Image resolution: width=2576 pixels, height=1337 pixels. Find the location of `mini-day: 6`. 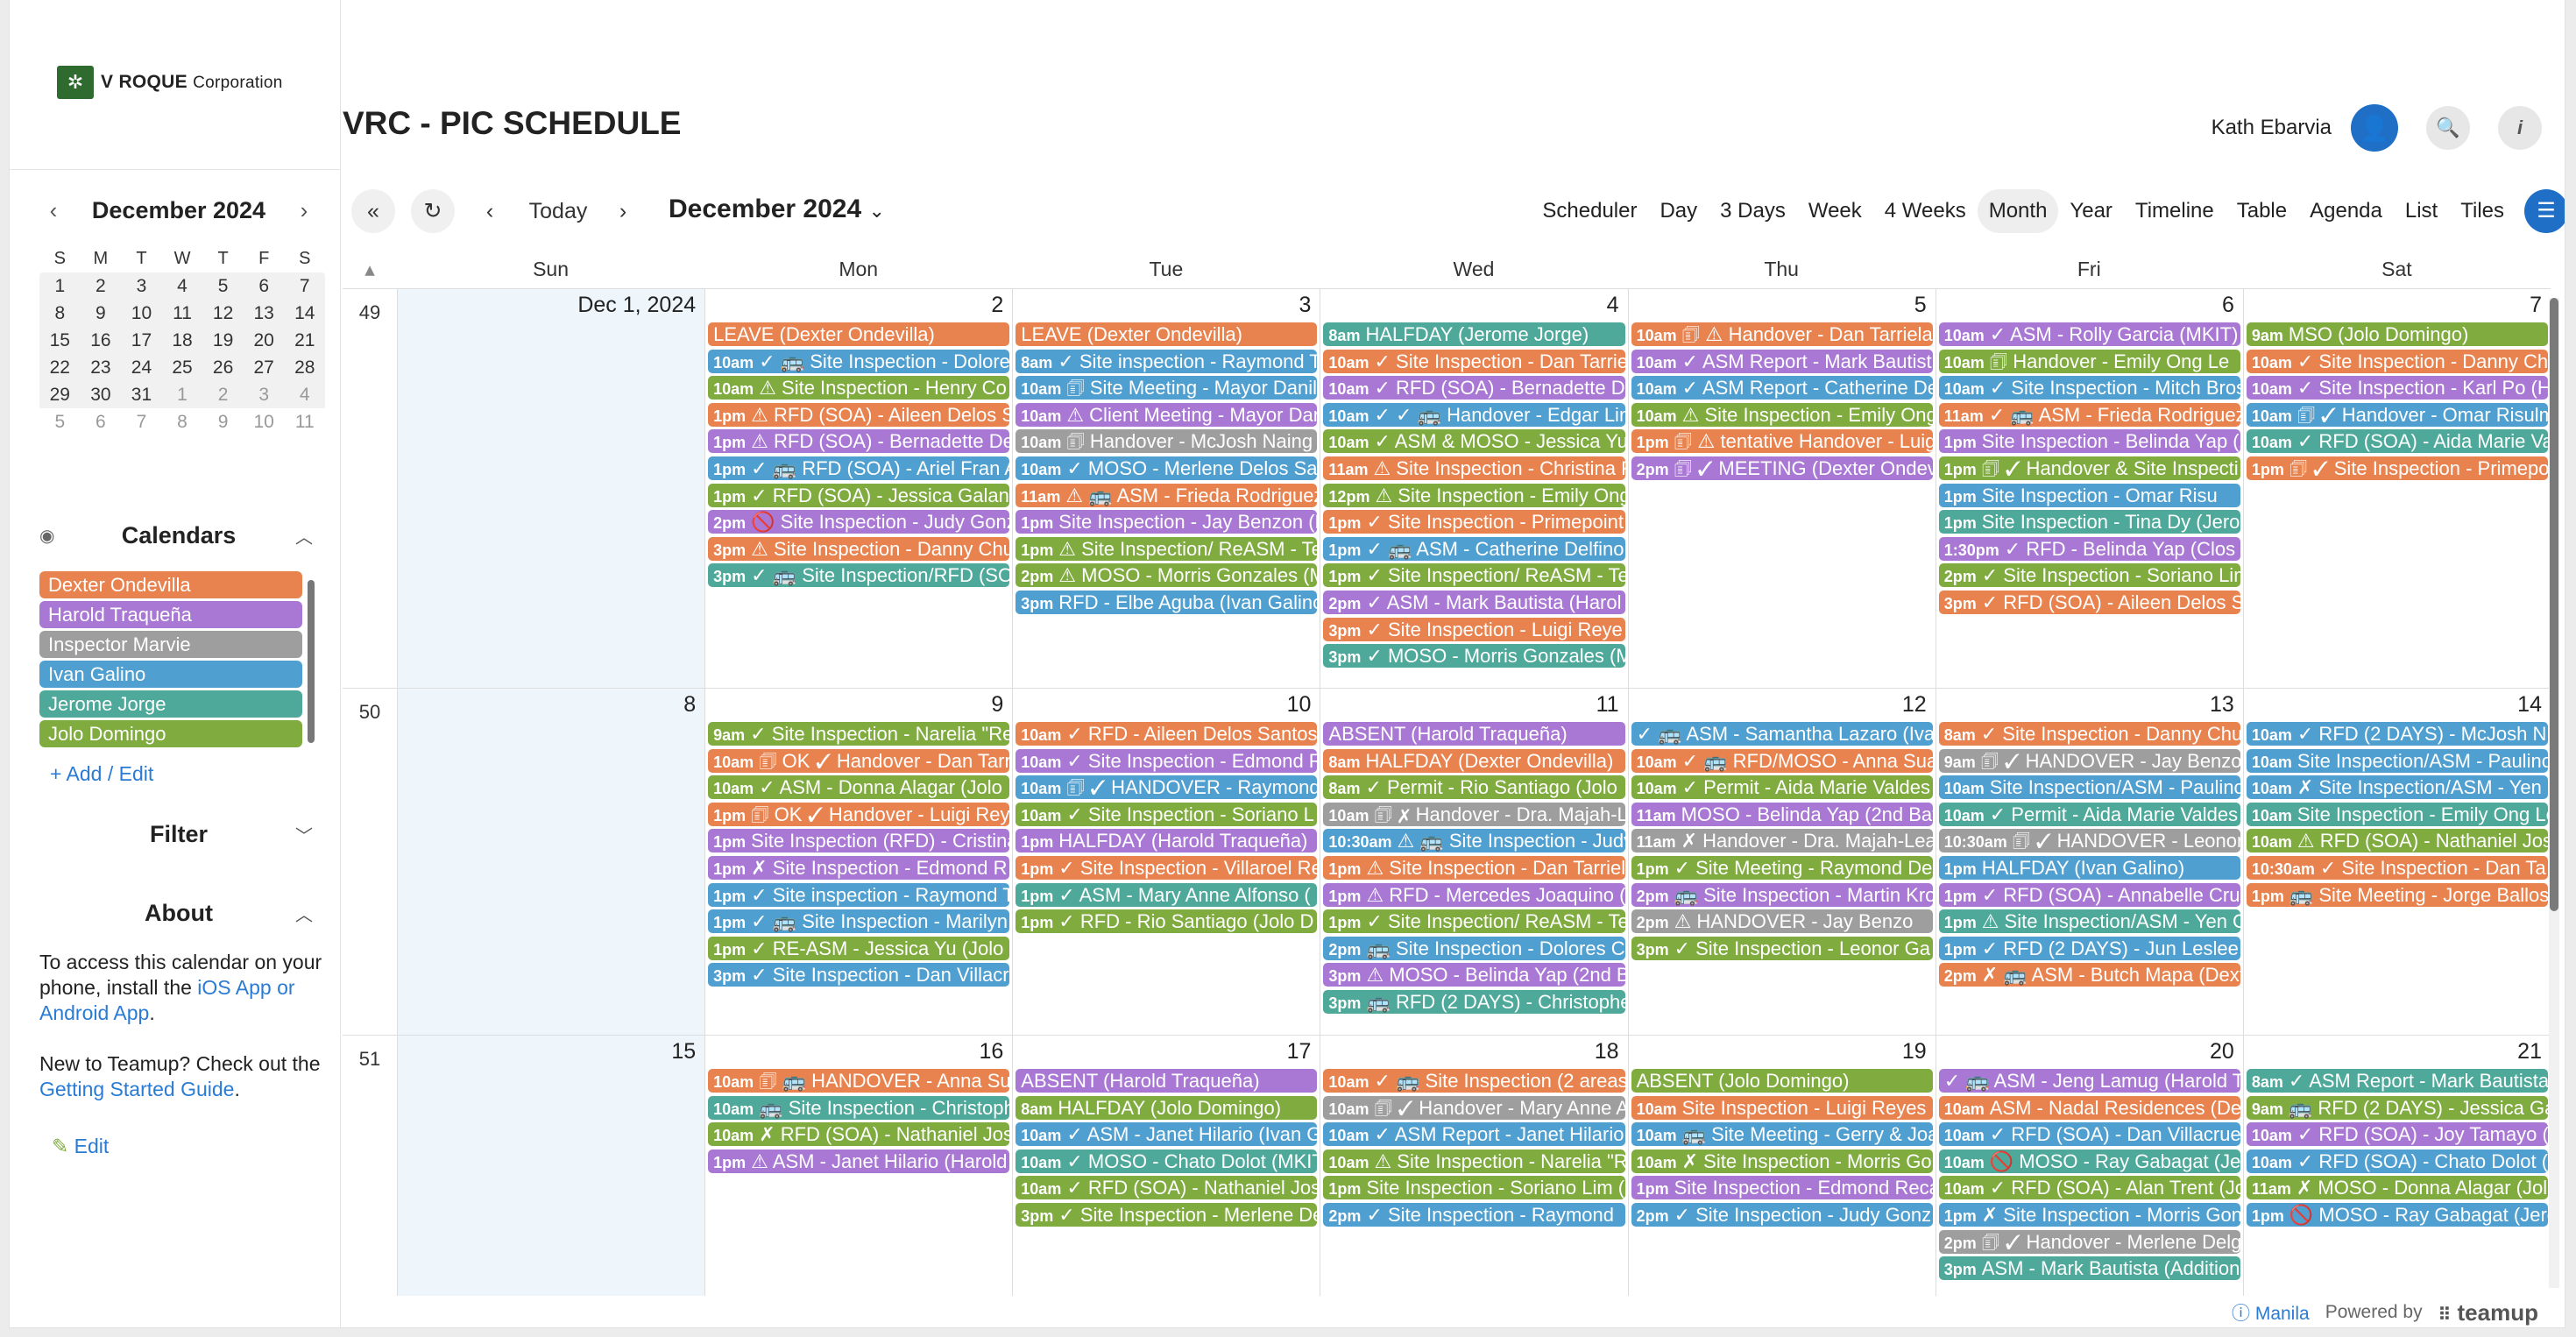

mini-day: 6 is located at coordinates (101, 421).